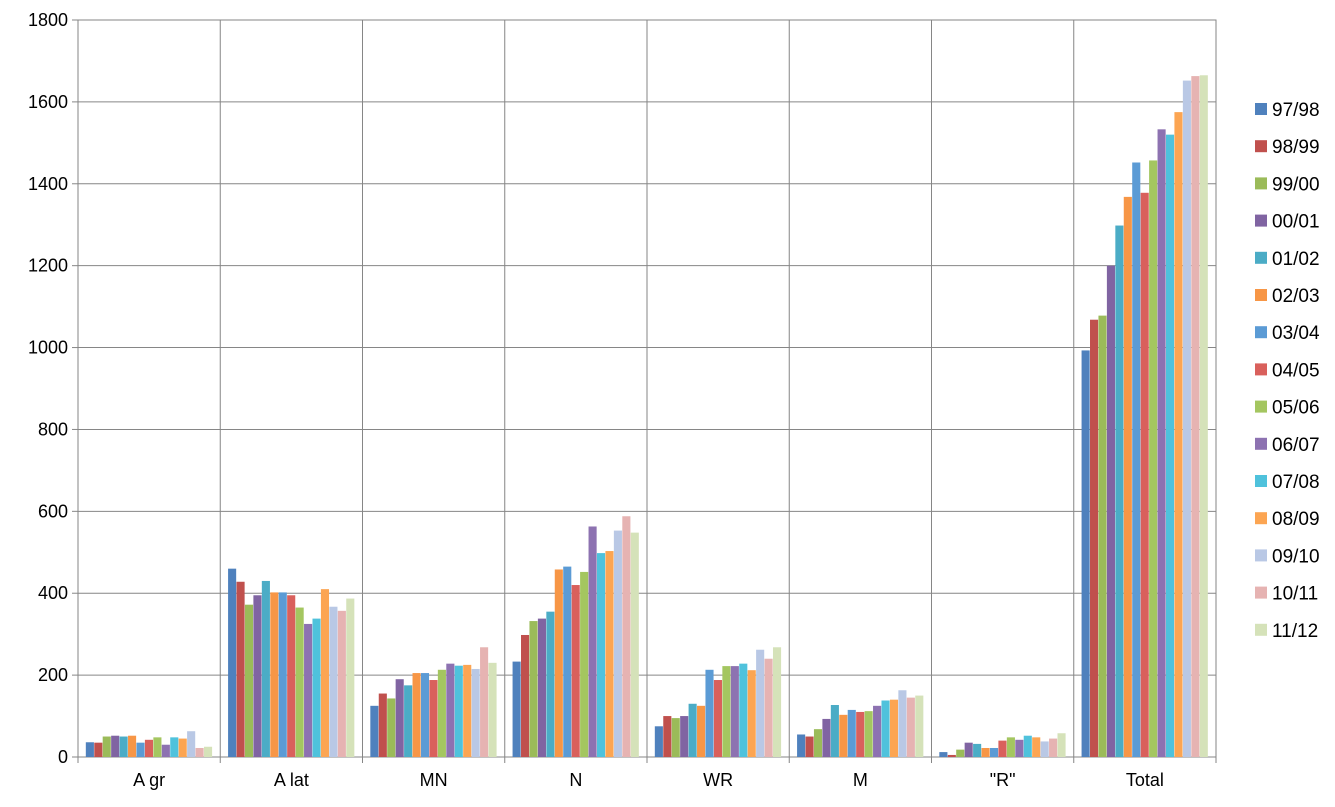 The image size is (1335, 807). I want to click on legend-label-7: 04/05, so click(1296, 370).